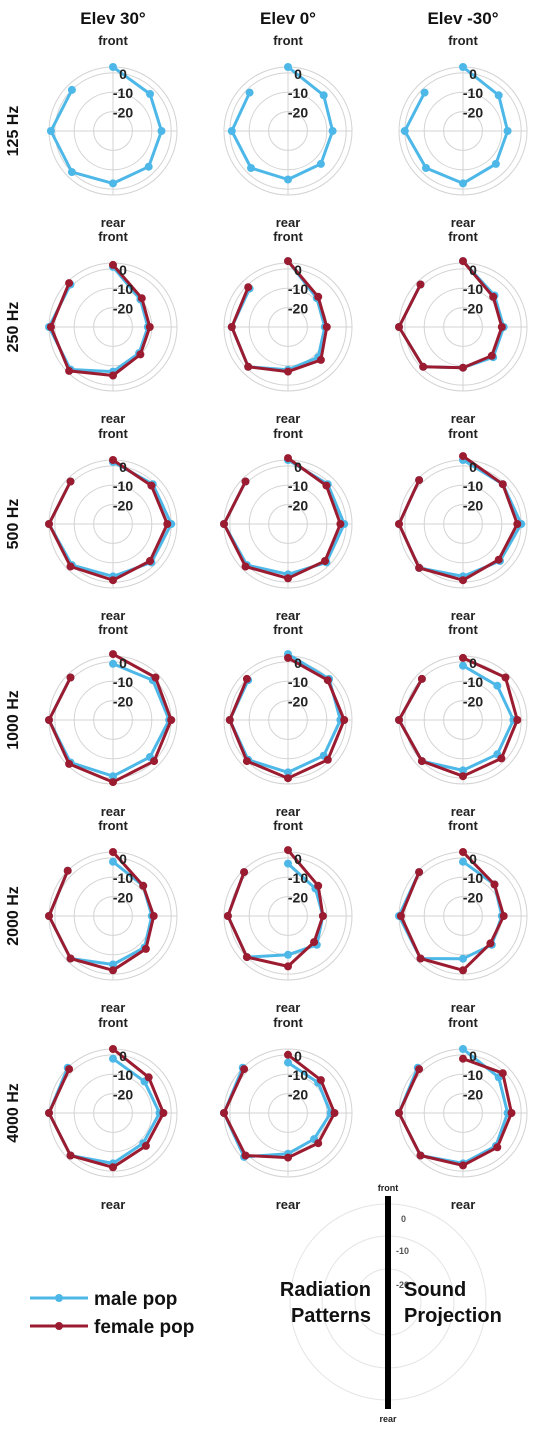 The width and height of the screenshot is (550, 1431). I want to click on polar-panel-4-2: front rear 0 -10 -20, so click(461, 916).